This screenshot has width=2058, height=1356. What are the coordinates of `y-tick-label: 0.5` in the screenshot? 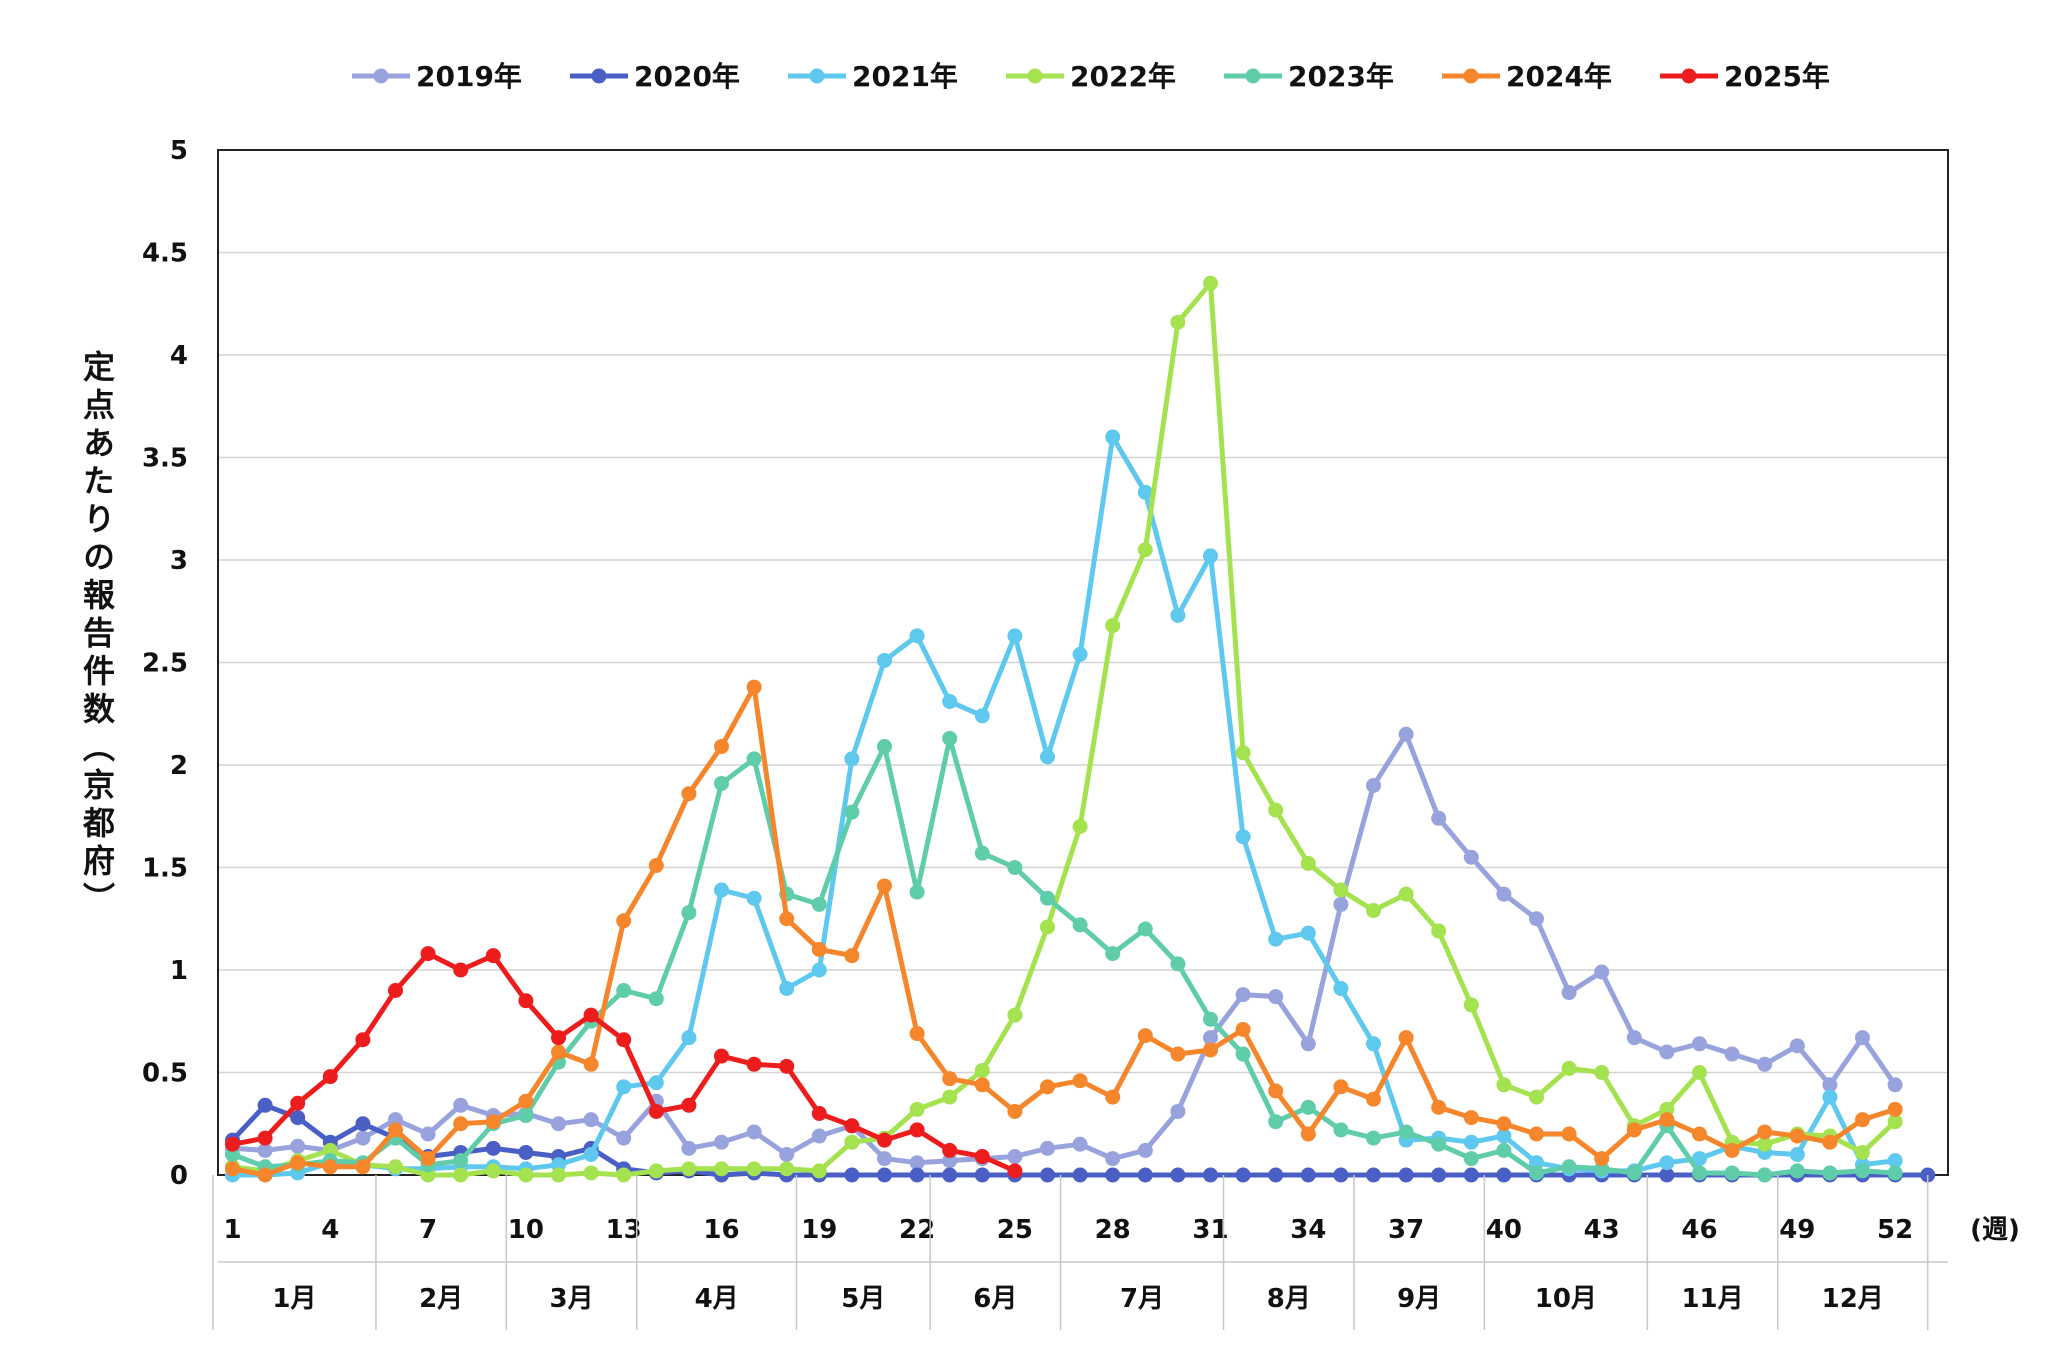 It's located at (165, 1074).